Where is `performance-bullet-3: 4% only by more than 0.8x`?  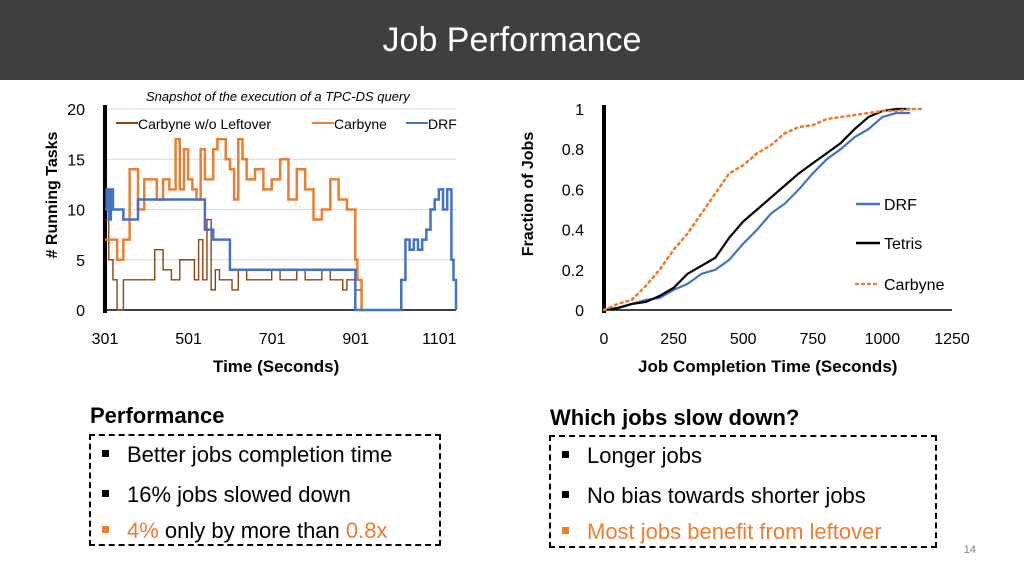
performance-bullet-3: 4% only by more than 0.8x is located at coordinates (245, 531).